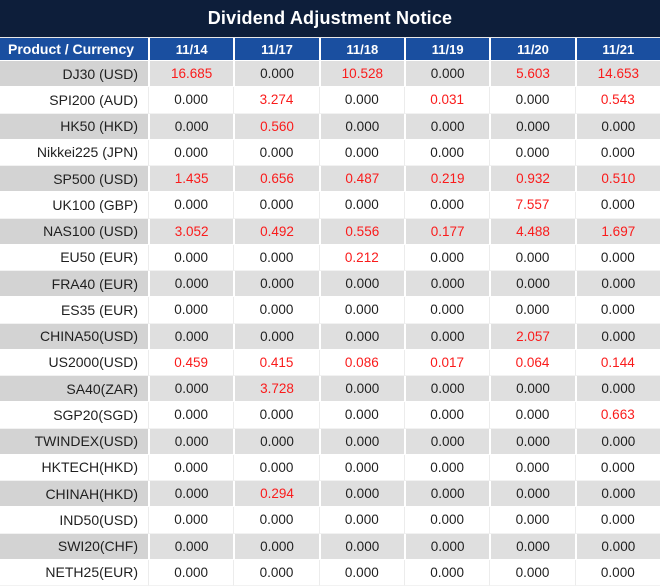 The image size is (660, 587). What do you see at coordinates (446, 231) in the screenshot?
I see `value-cell: 0.177` at bounding box center [446, 231].